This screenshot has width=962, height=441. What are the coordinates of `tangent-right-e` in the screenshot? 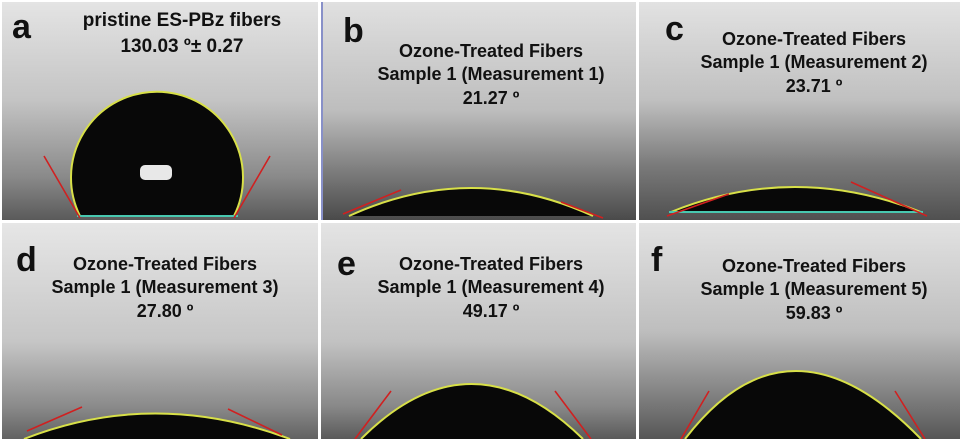 It's located at (573, 414).